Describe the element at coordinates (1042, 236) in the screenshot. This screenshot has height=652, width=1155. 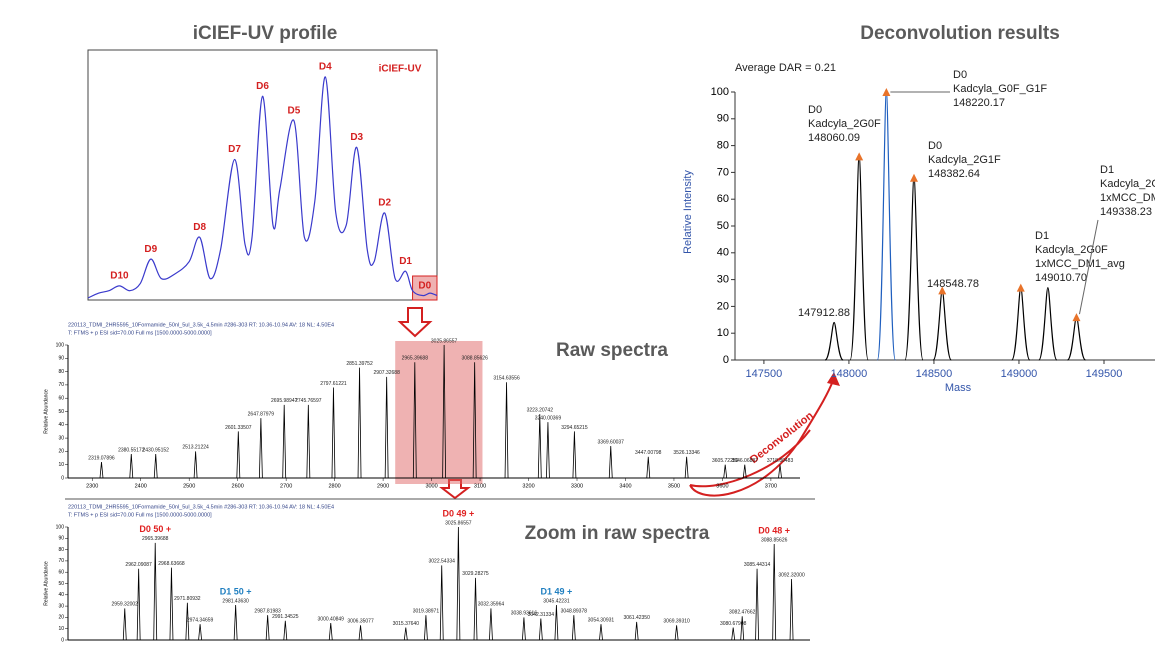
I see `annotation: D1` at that location.